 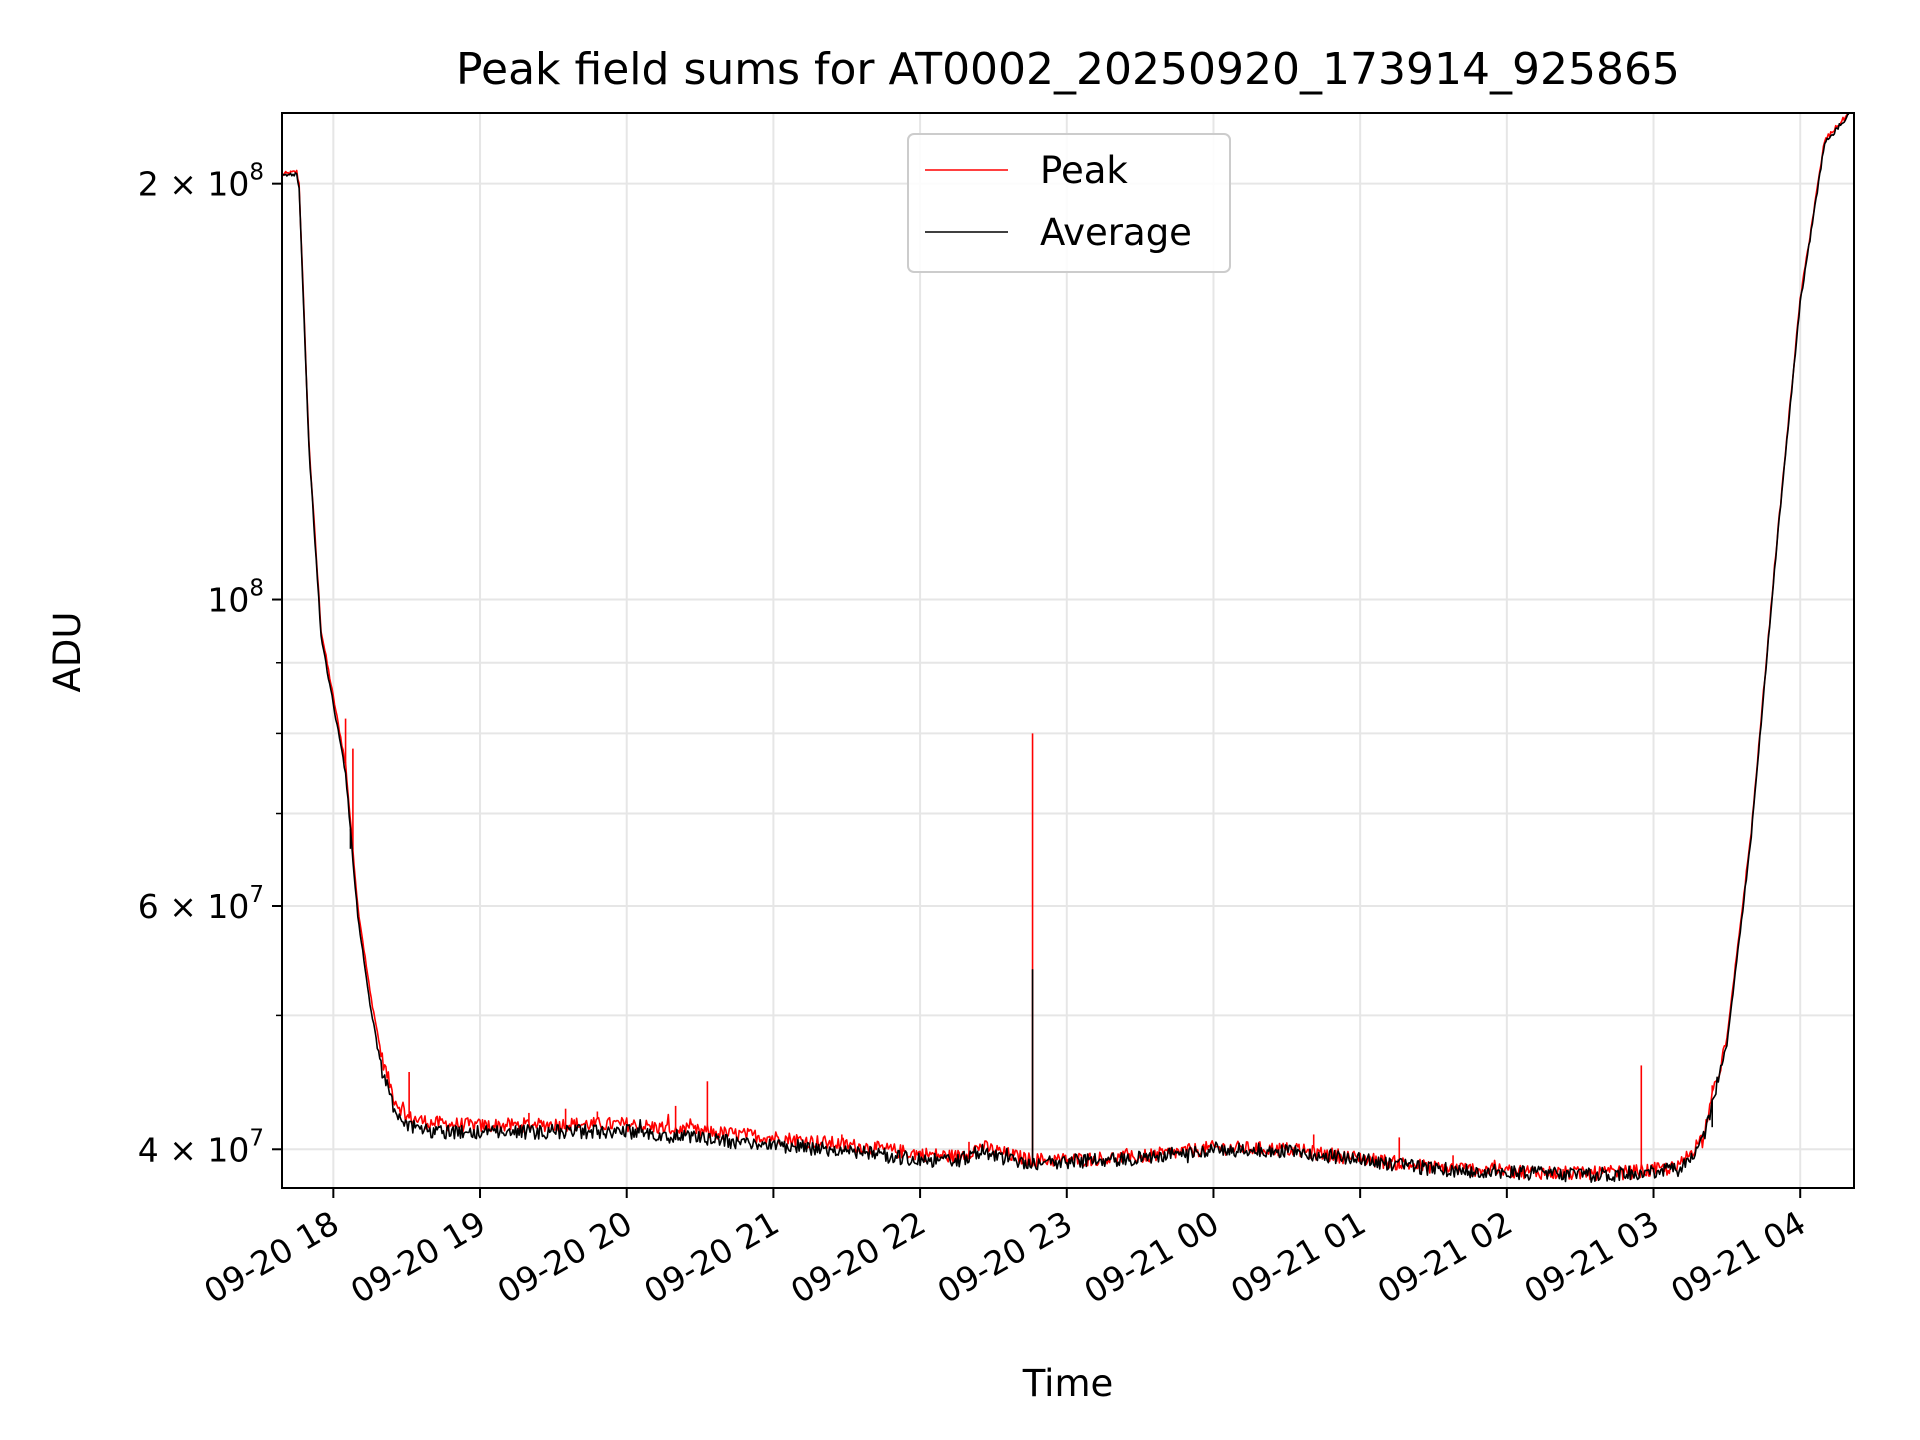 What do you see at coordinates (858, 1257) in the screenshot?
I see `x-tick-label: 09-20 22` at bounding box center [858, 1257].